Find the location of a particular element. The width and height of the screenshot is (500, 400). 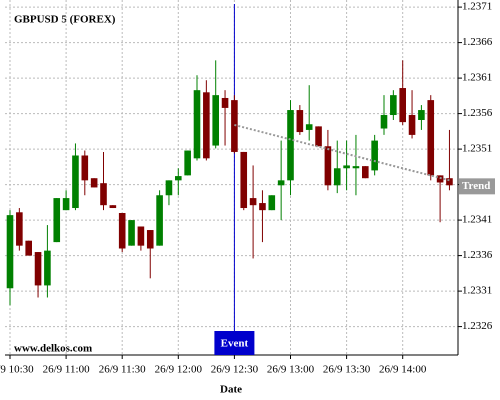

y-tick-label: 1.2356 is located at coordinates (477, 113).